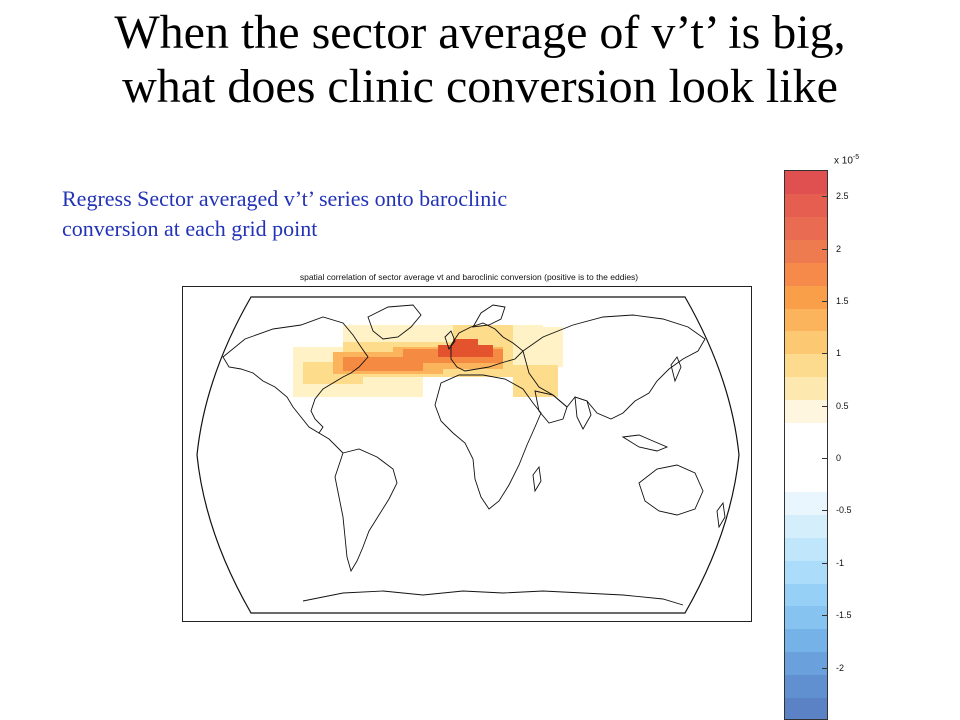 This screenshot has height=720, width=960. Describe the element at coordinates (489, 316) in the screenshot. I see `scandinavia-outline` at that location.